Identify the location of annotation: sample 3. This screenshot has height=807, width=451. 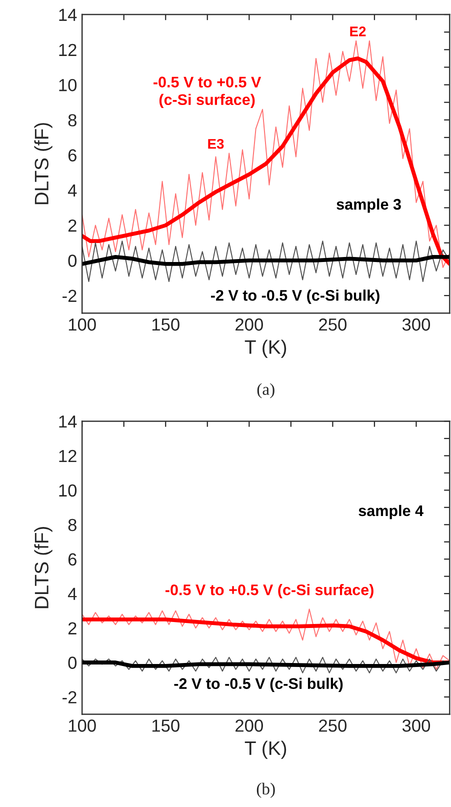
(368, 205).